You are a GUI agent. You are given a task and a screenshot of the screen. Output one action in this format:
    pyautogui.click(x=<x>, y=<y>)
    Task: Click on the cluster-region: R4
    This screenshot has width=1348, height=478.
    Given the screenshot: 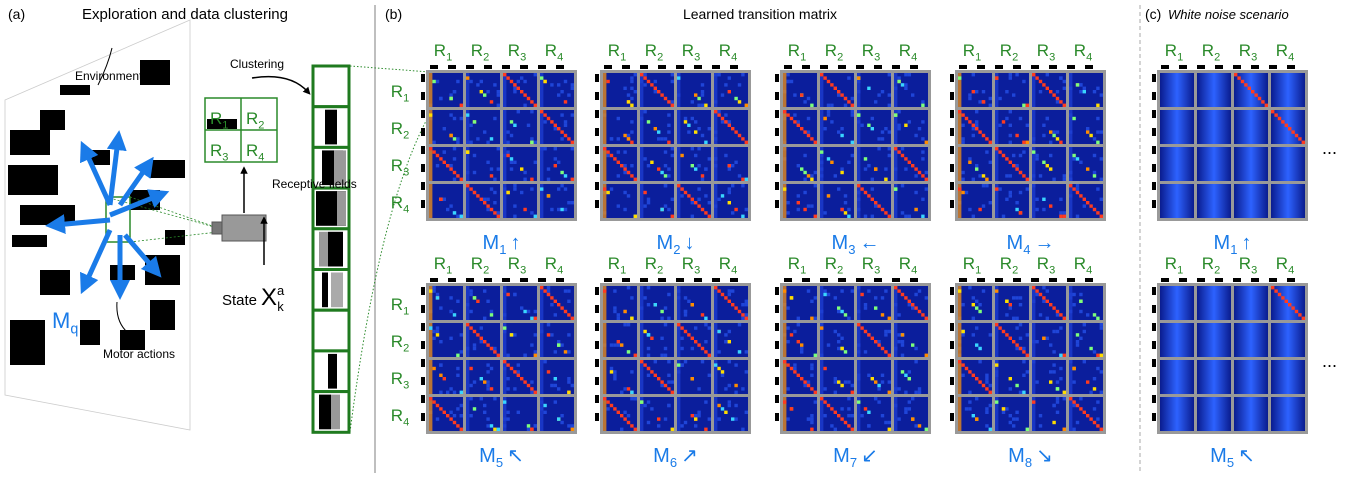 What is the action you would take?
    pyautogui.click(x=255, y=152)
    